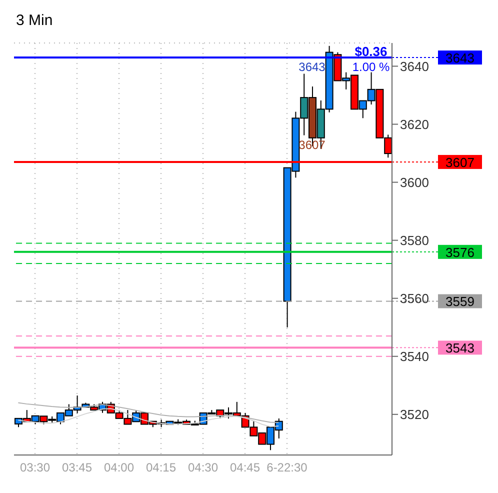 The width and height of the screenshot is (498, 493). What do you see at coordinates (460, 58) in the screenshot?
I see `ref-line-label: 3643` at bounding box center [460, 58].